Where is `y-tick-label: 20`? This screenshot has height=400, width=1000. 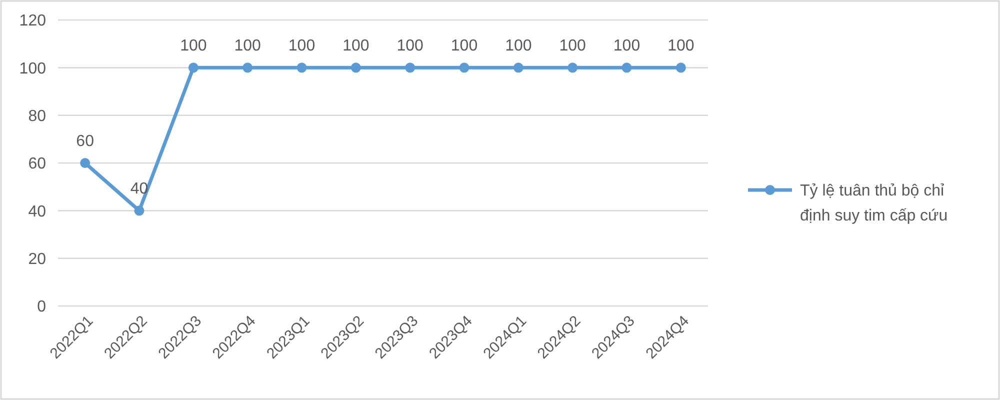 y-tick-label: 20 is located at coordinates (37, 259).